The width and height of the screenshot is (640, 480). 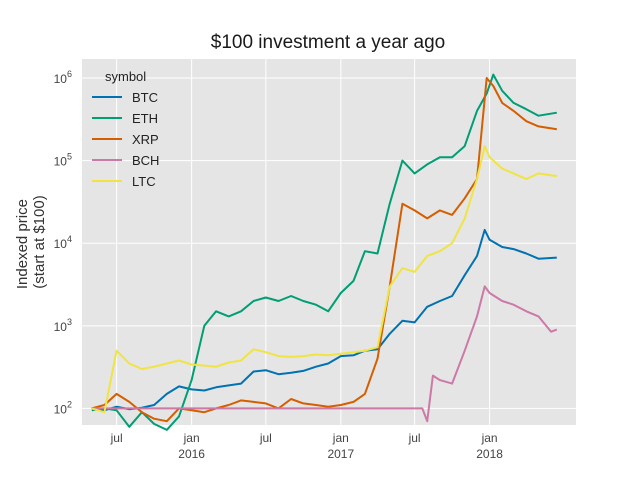 I want to click on y-tick-label-4: 10⁶, so click(x=63, y=77).